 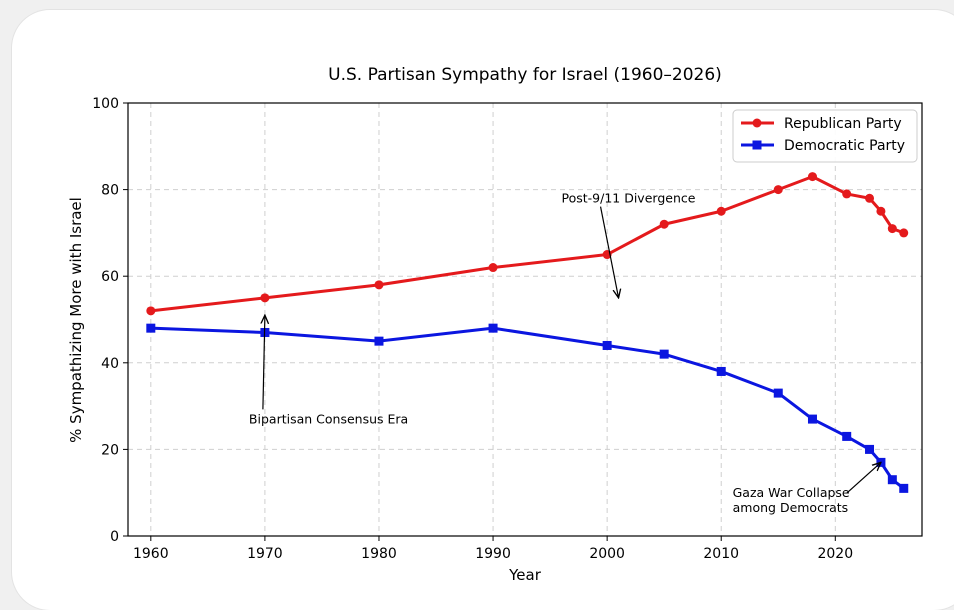 I want to click on x-tick-label: 1980, so click(x=379, y=554).